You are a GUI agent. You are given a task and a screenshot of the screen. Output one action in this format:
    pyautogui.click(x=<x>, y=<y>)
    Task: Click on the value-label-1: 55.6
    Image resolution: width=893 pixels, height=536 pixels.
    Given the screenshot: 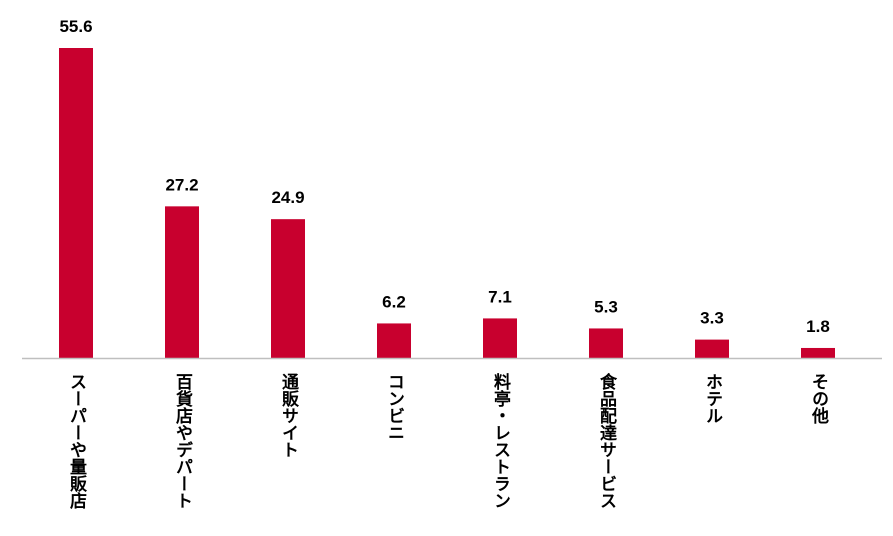 What is the action you would take?
    pyautogui.click(x=75, y=26)
    